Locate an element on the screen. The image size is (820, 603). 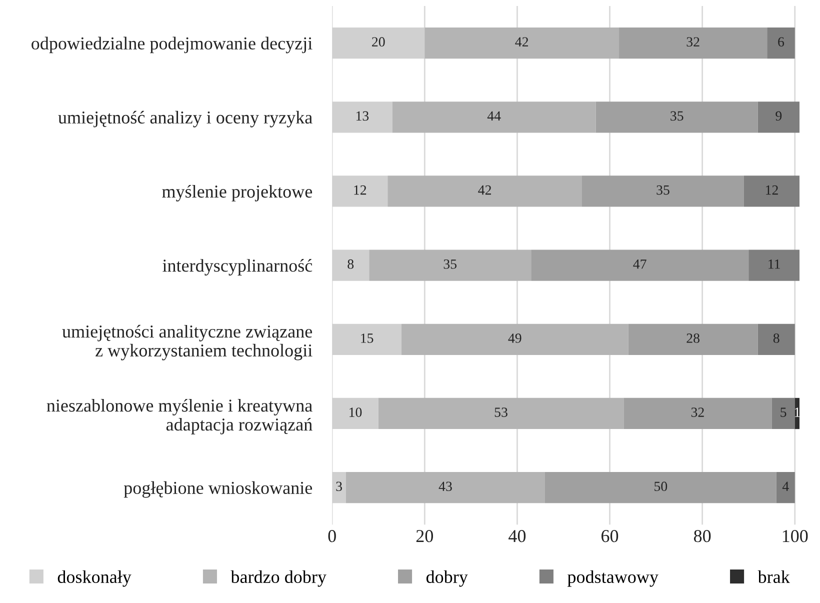
y-tick-label: nieszablonowe myślenie i kreatywna adaptacja rozwiązań is located at coordinates (179, 416).